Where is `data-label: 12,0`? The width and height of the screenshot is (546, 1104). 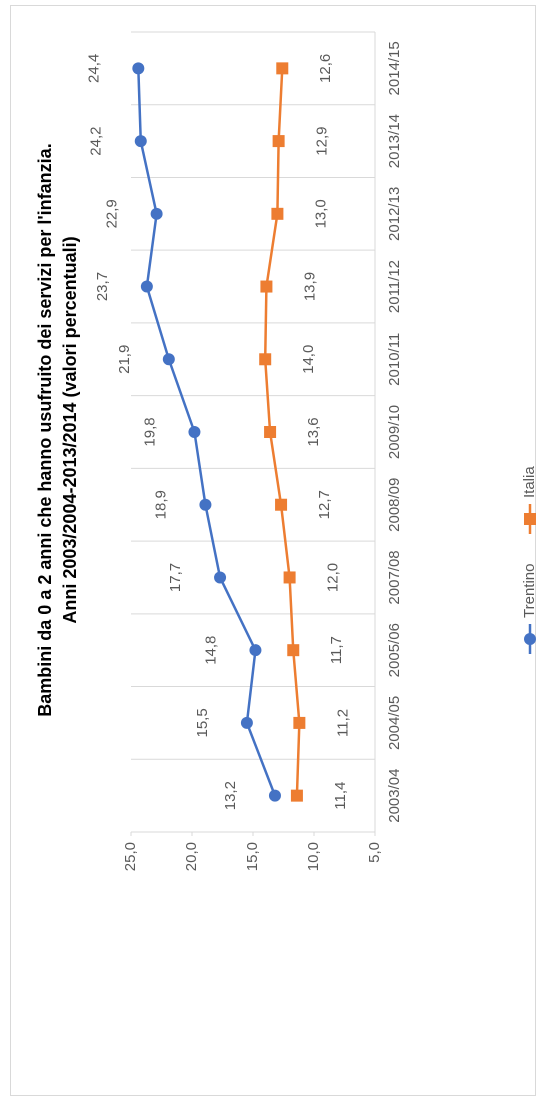
data-label: 12,0 is located at coordinates (333, 577).